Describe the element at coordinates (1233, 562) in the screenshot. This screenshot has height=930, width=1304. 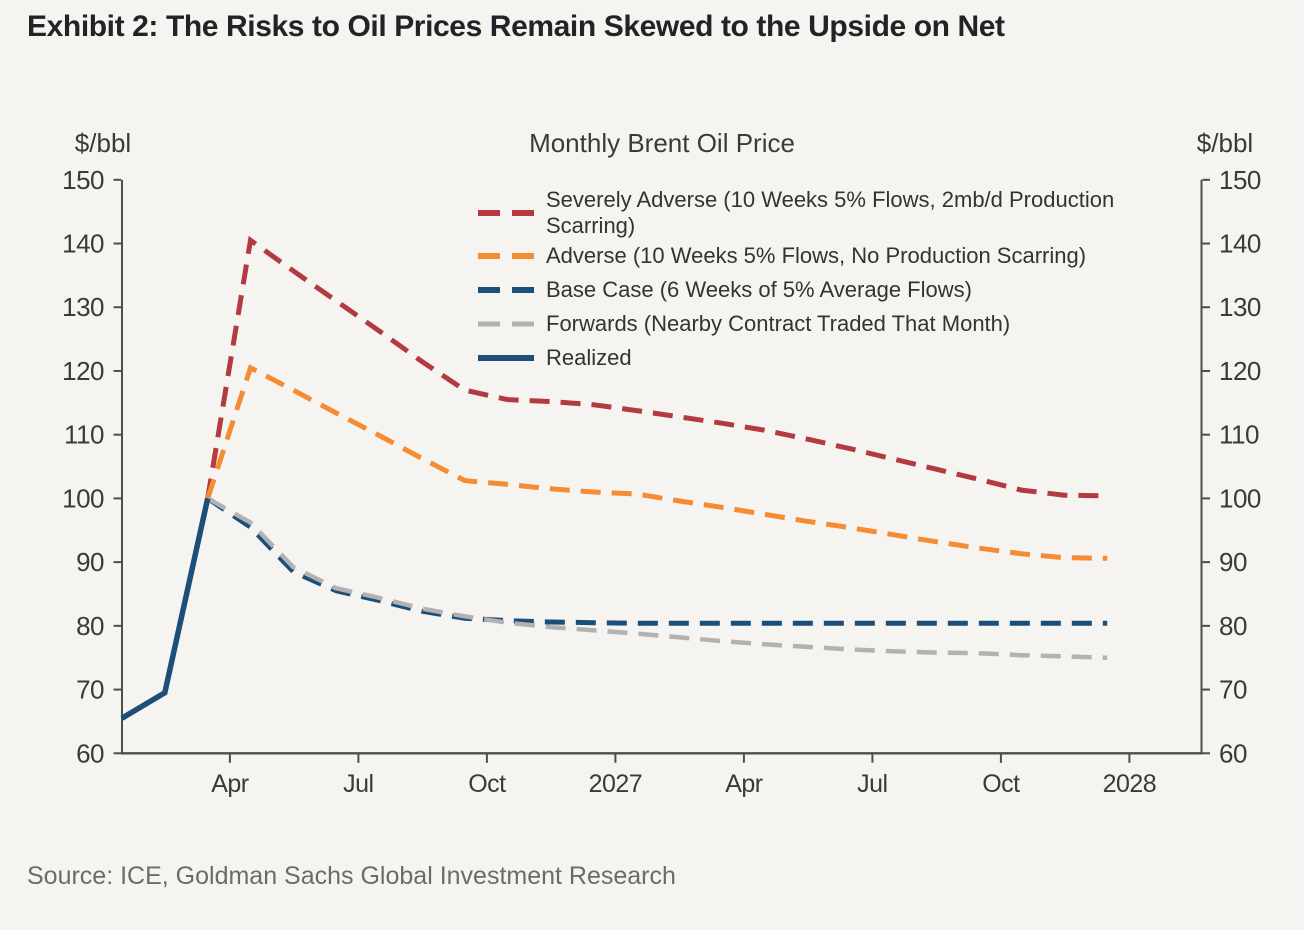
I see `y-tick-label-right: 90` at that location.